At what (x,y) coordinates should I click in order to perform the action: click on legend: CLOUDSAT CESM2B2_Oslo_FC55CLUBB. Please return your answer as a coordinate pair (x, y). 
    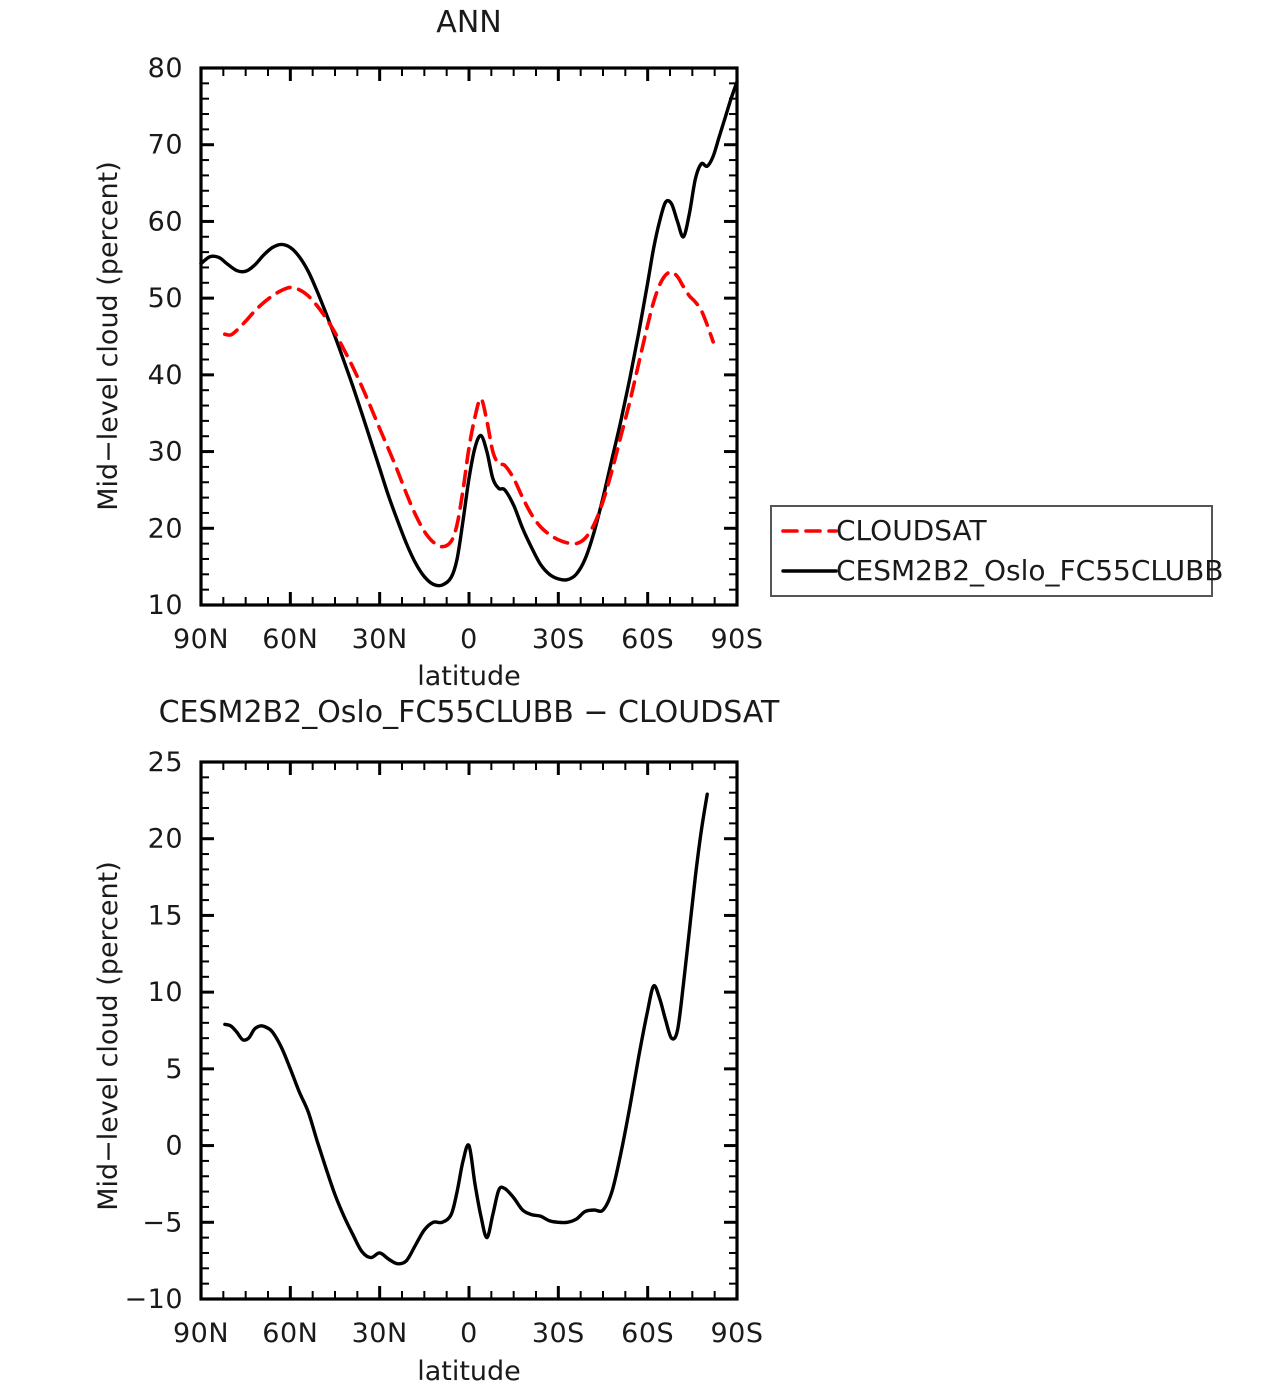
    Looking at the image, I should click on (997, 551).